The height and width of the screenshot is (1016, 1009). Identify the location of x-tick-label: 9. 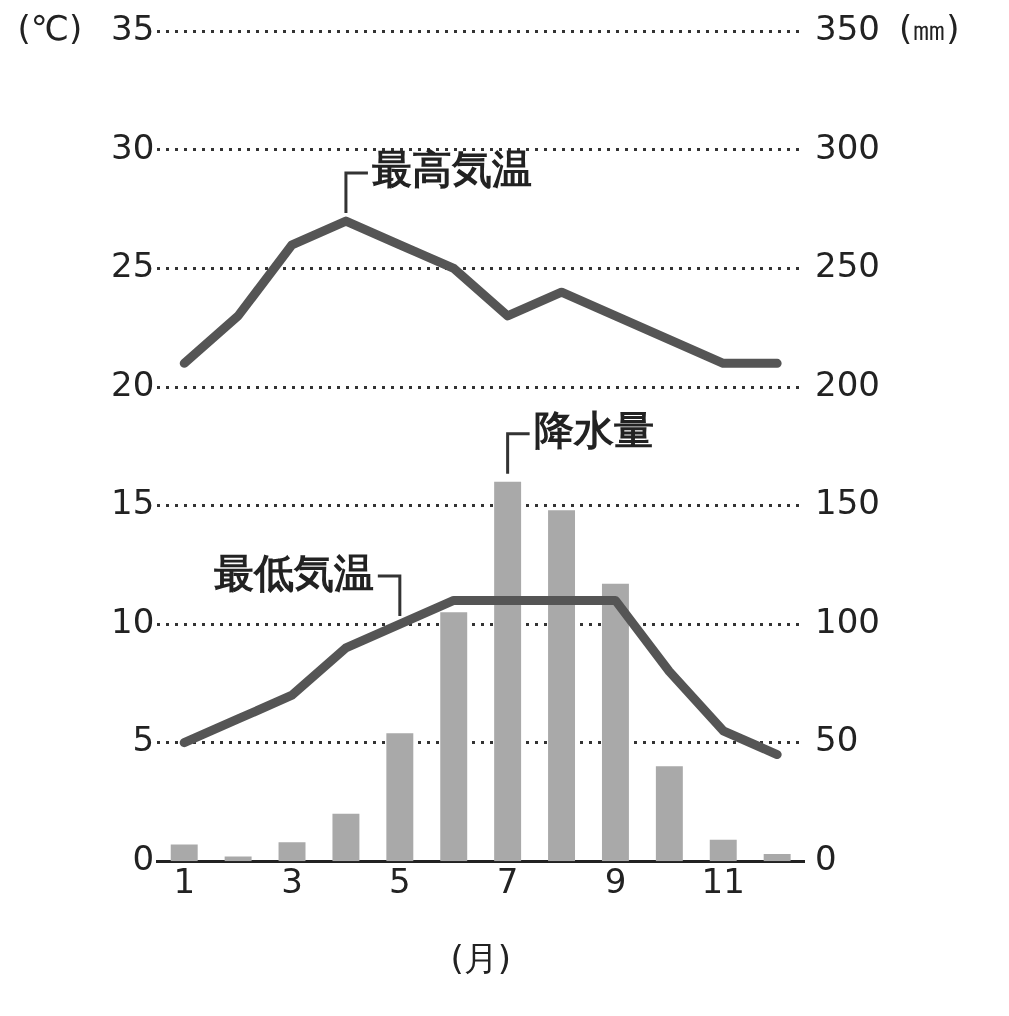
(615, 881).